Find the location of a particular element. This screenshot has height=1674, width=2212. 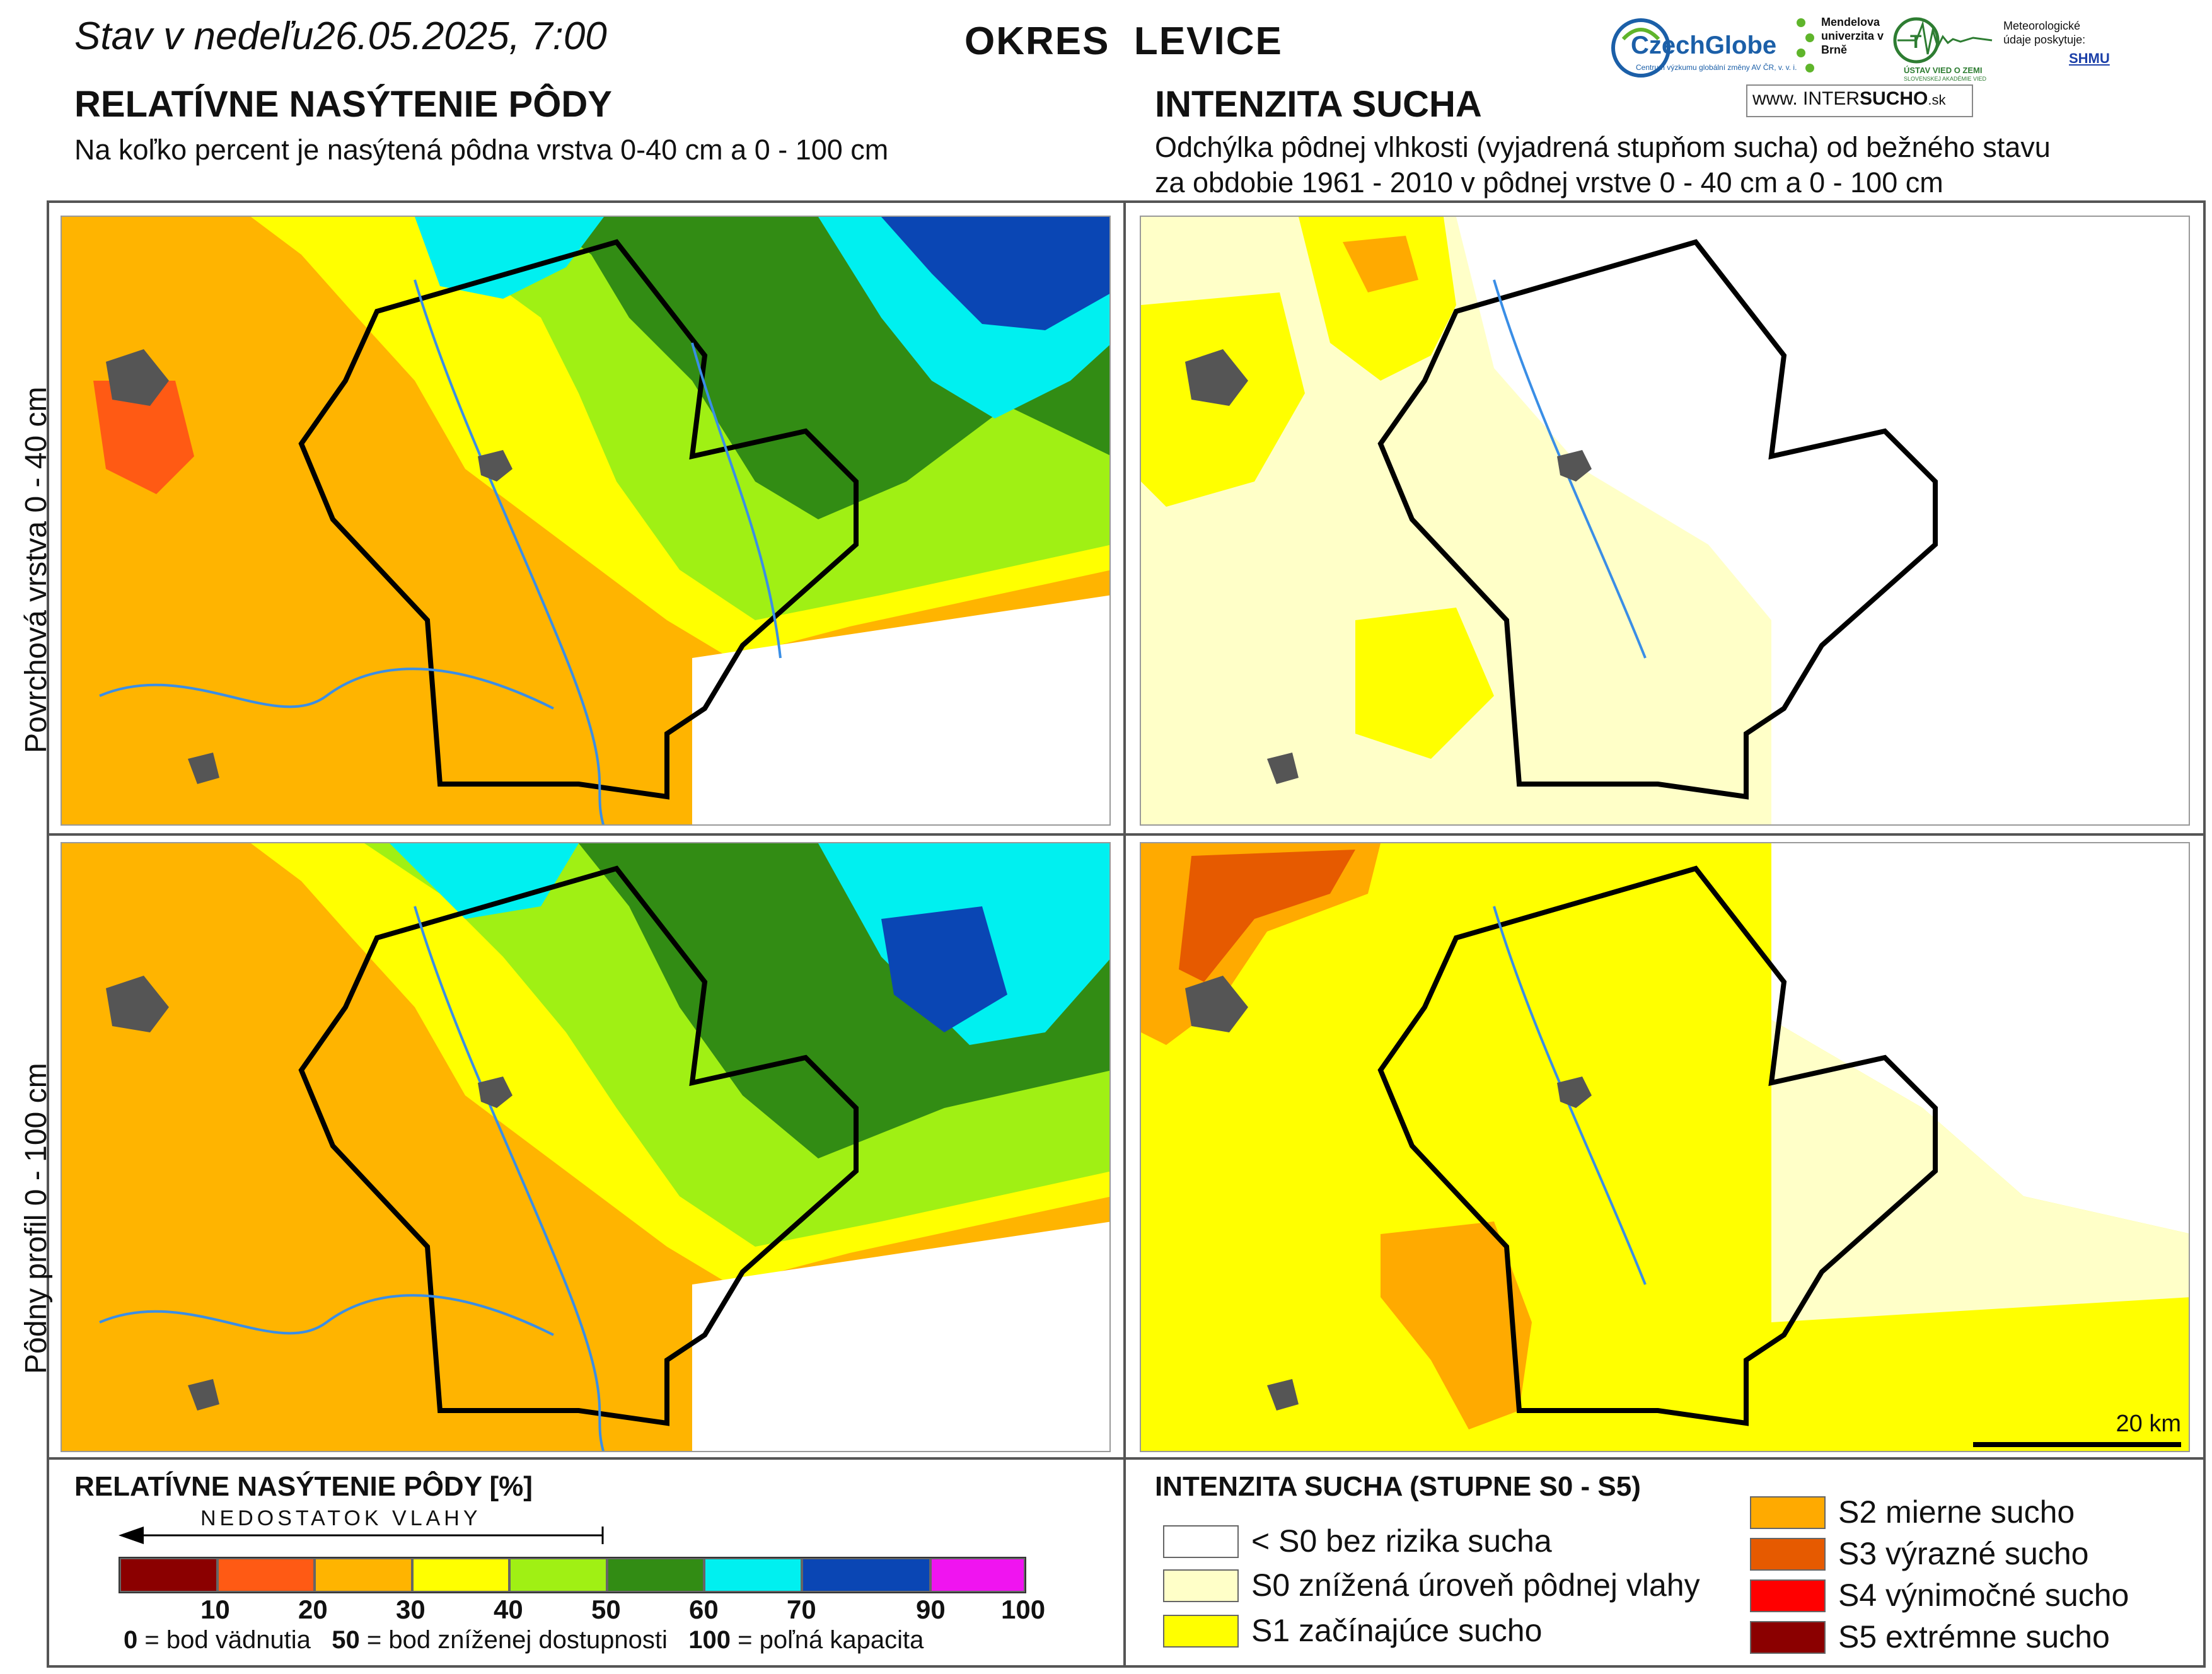

sat-tick-50: 50 is located at coordinates (606, 1609).